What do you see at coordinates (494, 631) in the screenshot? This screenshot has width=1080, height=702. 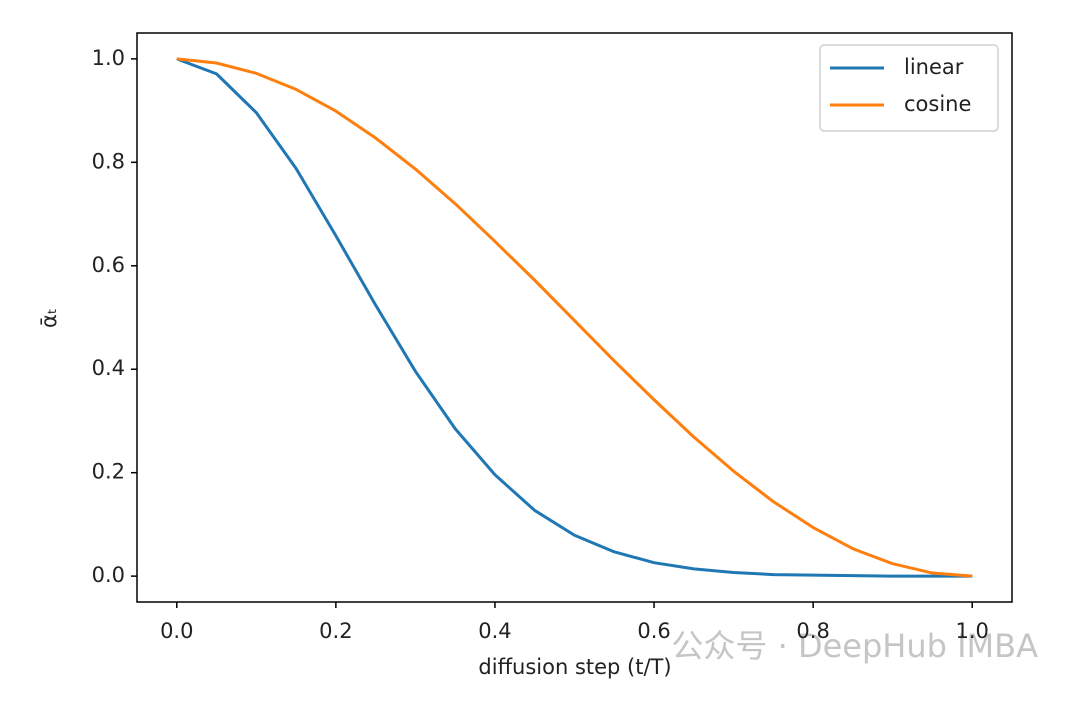 I see `x-tick-label: 0.4` at bounding box center [494, 631].